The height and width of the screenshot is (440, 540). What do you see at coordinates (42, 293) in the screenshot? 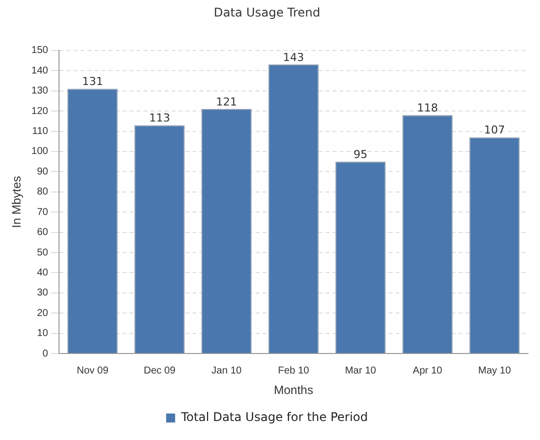
I see `y-tick-label: 30` at bounding box center [42, 293].